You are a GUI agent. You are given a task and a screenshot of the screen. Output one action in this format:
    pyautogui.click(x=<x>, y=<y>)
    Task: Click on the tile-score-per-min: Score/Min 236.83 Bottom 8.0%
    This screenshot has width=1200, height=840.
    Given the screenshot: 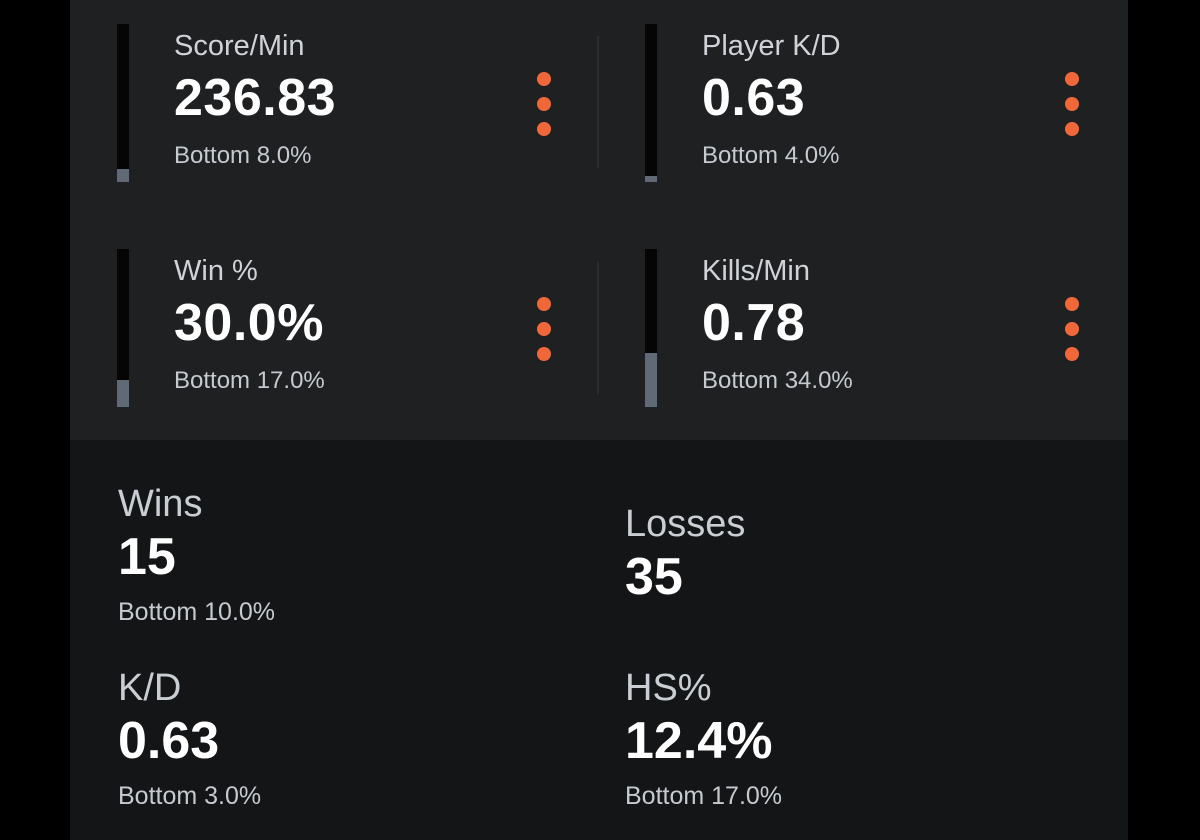 What is the action you would take?
    pyautogui.click(x=357, y=104)
    